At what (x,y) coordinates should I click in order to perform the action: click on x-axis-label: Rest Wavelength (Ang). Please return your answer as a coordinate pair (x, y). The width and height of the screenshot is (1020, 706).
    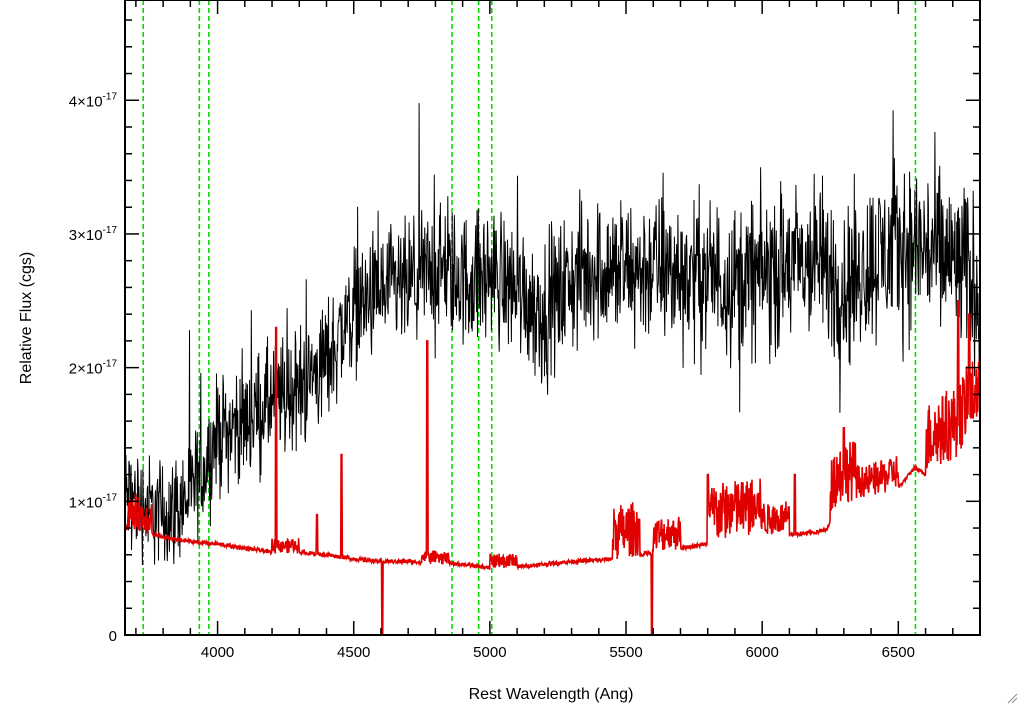
    Looking at the image, I should click on (551, 694).